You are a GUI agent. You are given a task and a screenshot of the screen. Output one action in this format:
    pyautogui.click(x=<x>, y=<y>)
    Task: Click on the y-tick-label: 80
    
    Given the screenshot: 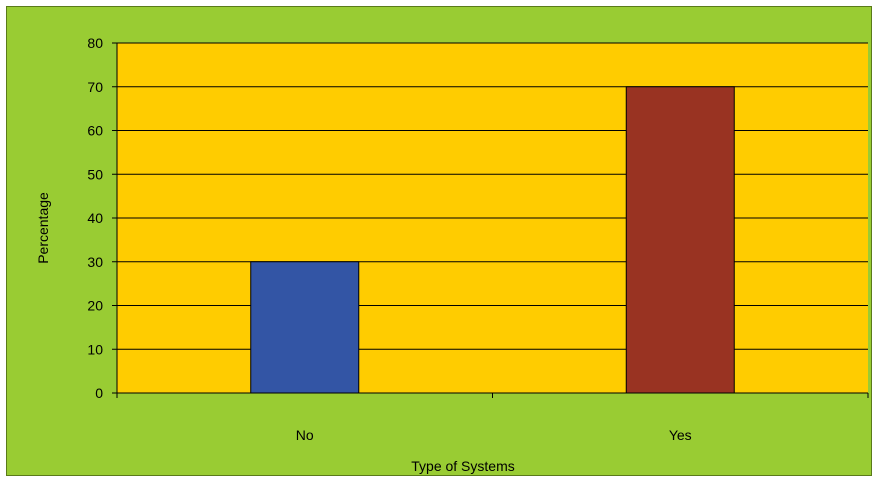 What is the action you would take?
    pyautogui.click(x=95, y=43)
    